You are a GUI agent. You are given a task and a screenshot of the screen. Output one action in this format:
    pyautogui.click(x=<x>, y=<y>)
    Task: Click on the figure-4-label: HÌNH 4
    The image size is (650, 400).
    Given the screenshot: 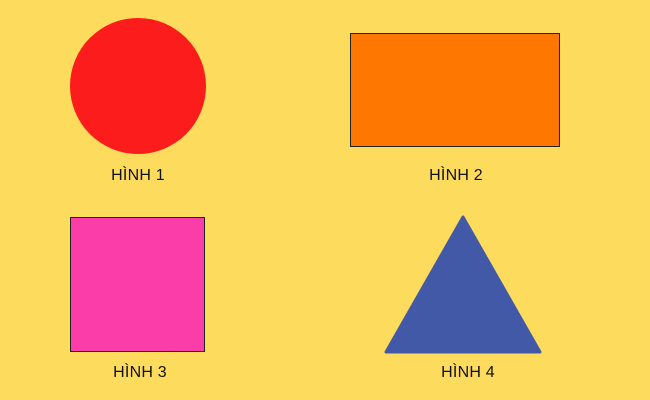 What is the action you would take?
    pyautogui.click(x=468, y=372)
    